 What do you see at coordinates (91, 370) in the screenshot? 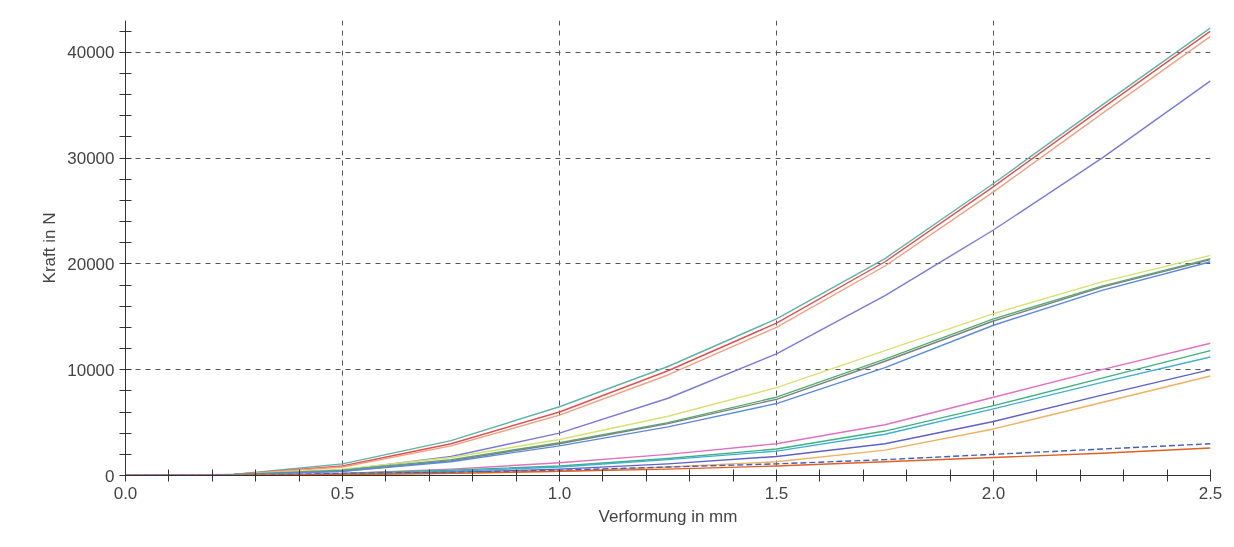
I see `y-tick-label: 10000` at bounding box center [91, 370].